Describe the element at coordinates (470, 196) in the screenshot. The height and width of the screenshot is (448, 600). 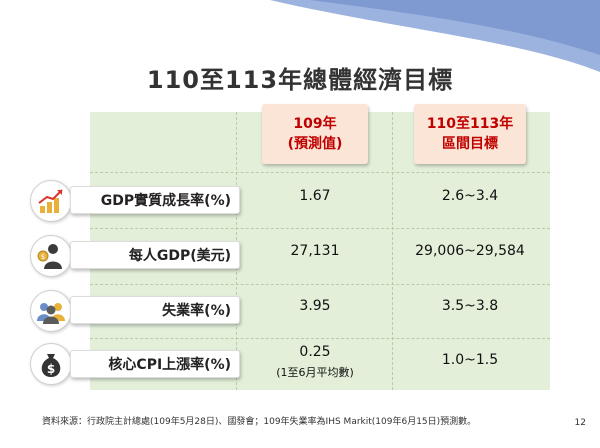
I see `gdp-growth-target: 2.6~3.4` at that location.